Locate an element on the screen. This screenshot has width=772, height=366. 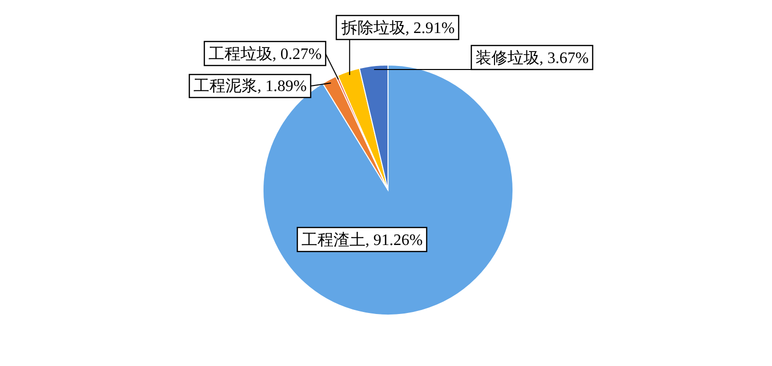
data-label: , 2.91% is located at coordinates (430, 28).